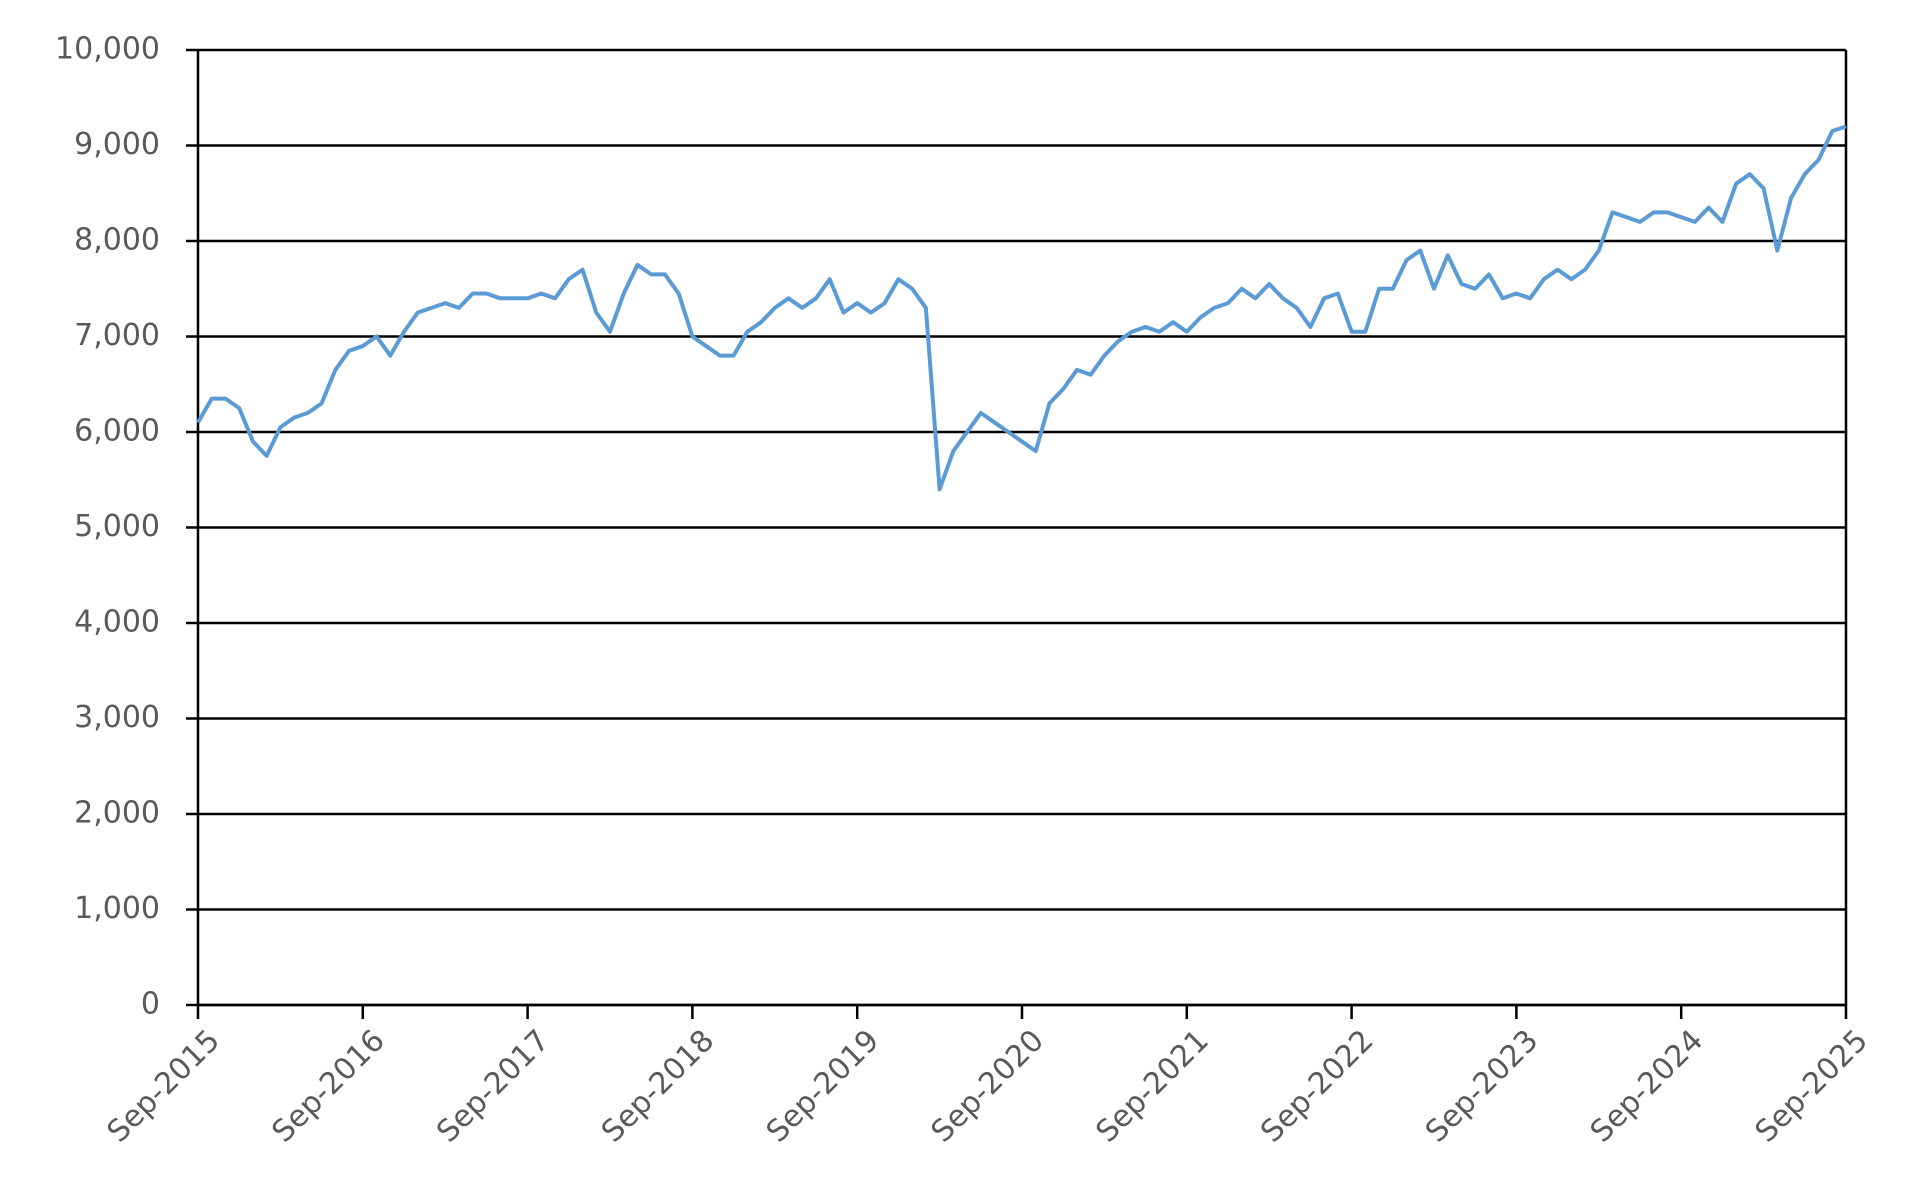 The width and height of the screenshot is (1918, 1198). What do you see at coordinates (1482, 1086) in the screenshot?
I see `x-tick-label: Sep-2023` at bounding box center [1482, 1086].